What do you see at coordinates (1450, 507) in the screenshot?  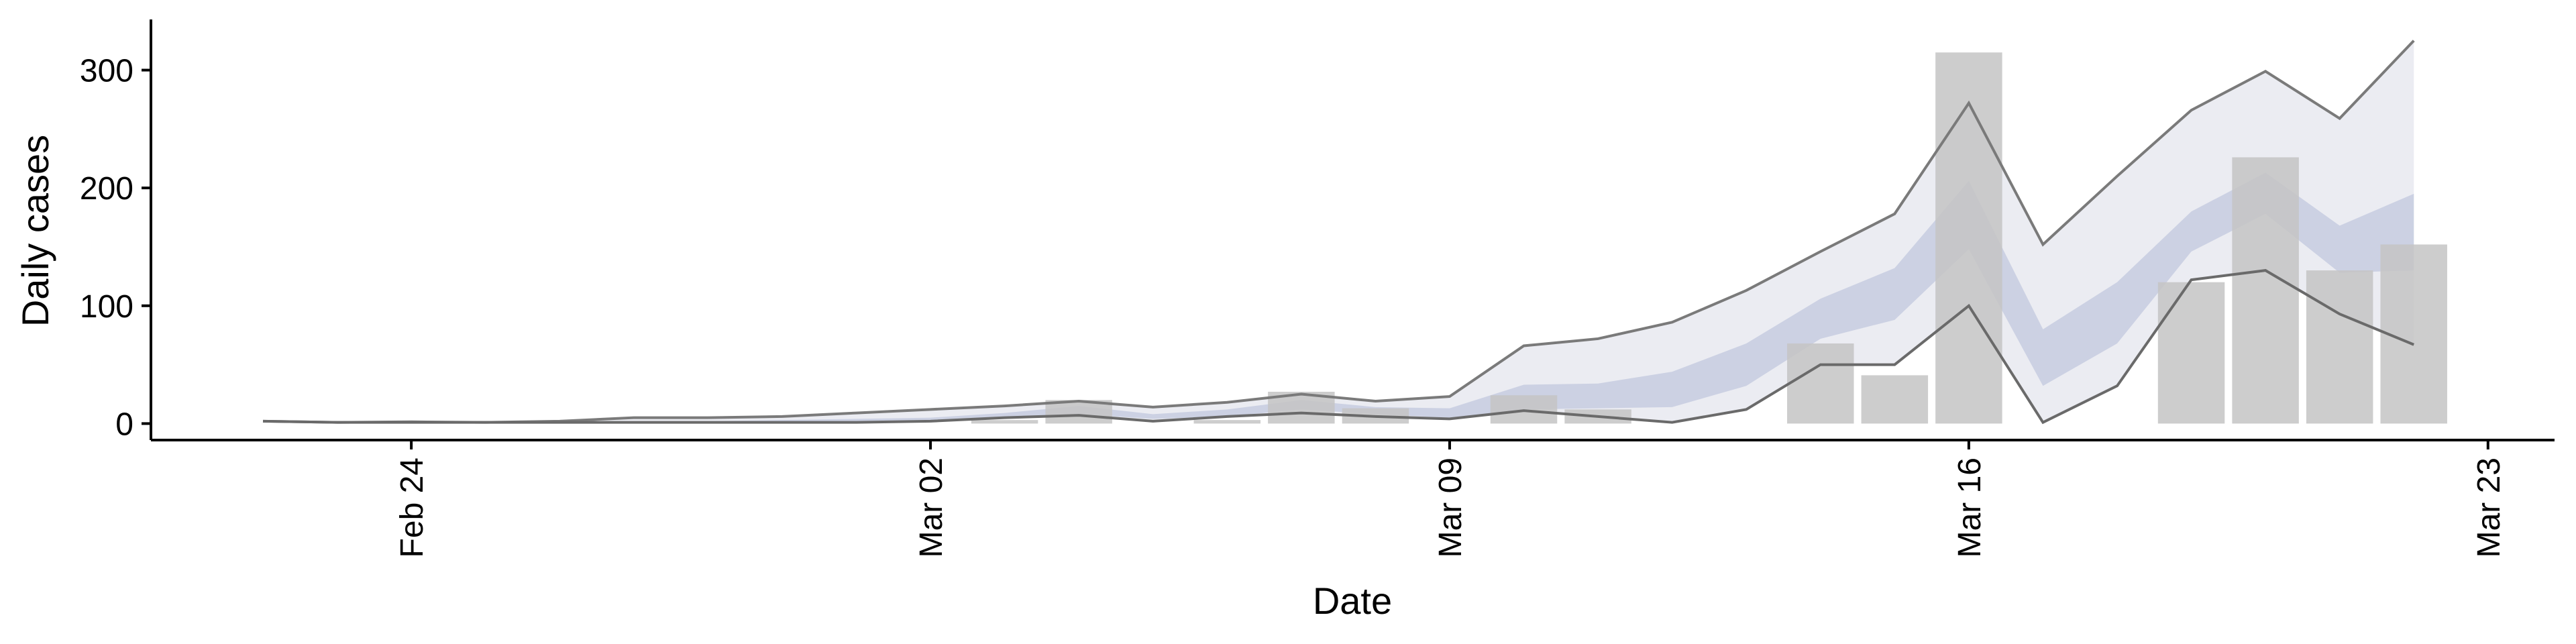 I see `x-tick-label: Mar 09` at bounding box center [1450, 507].